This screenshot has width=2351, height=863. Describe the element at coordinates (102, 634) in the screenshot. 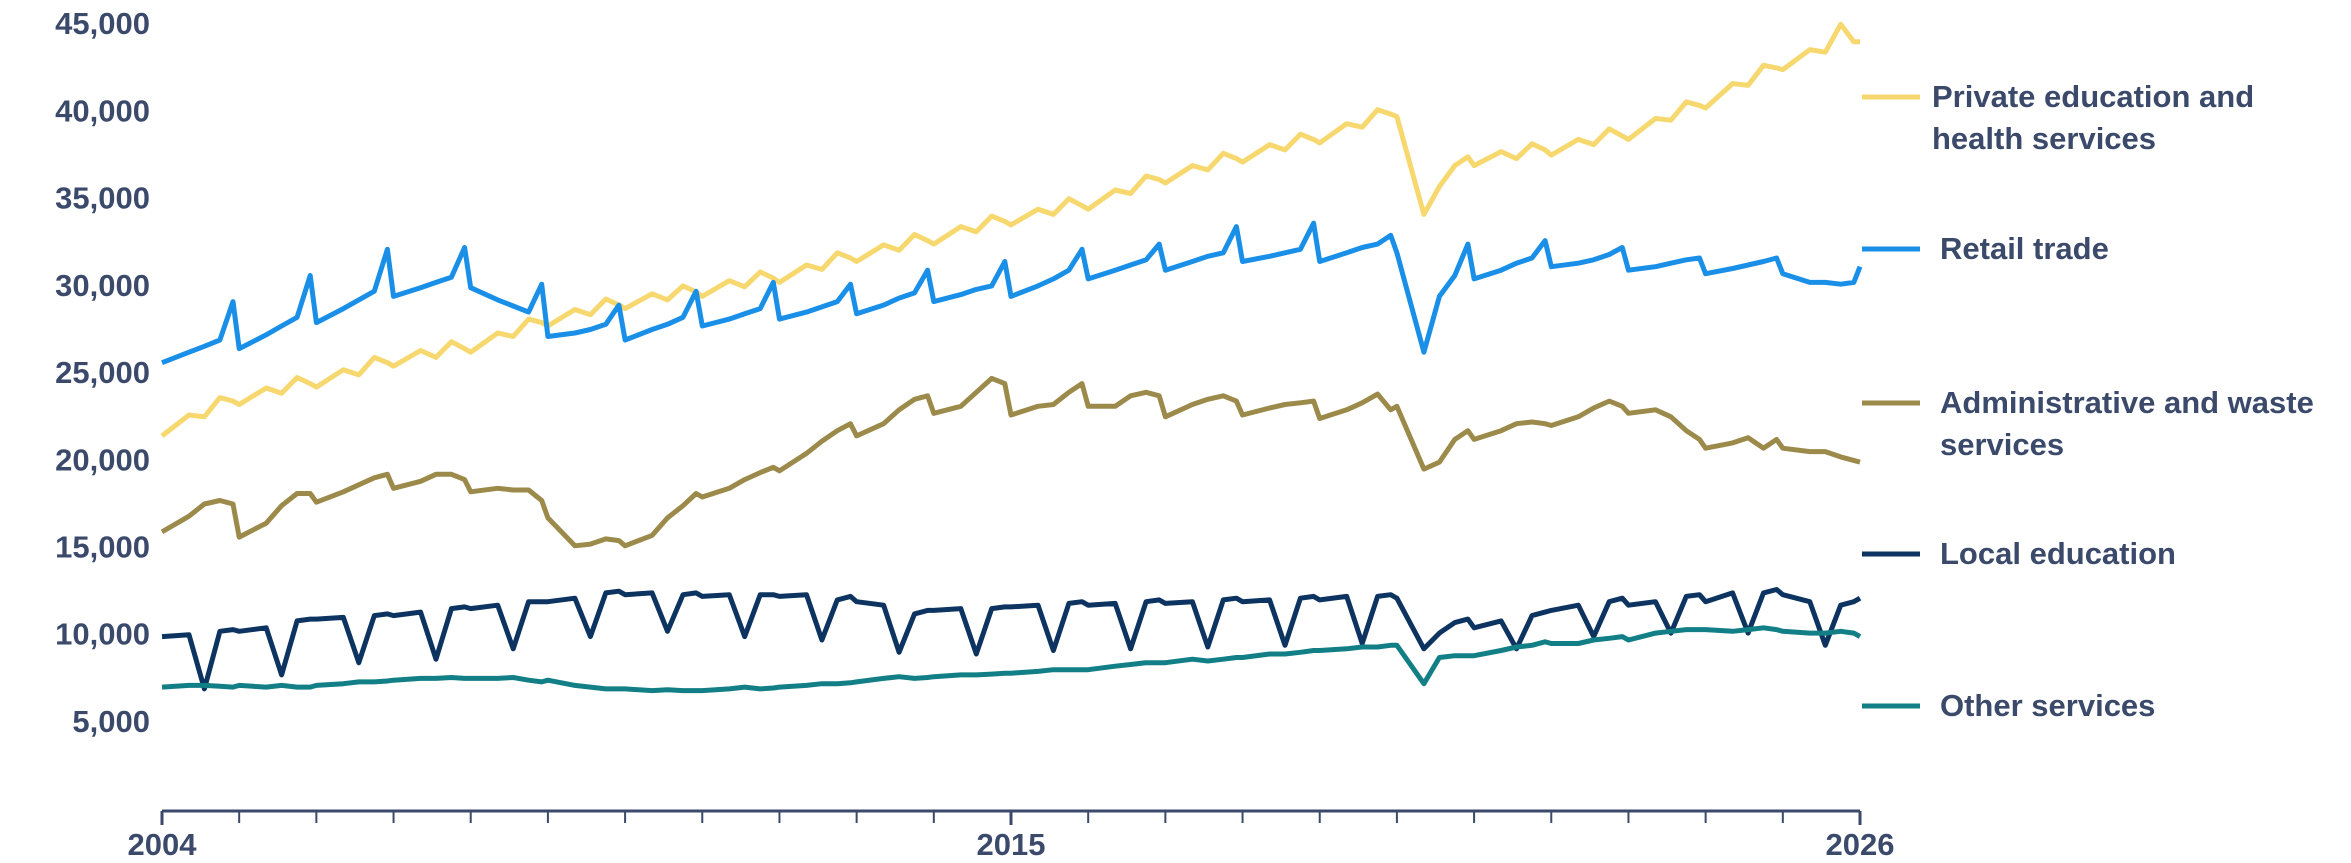

I see `y-tick-label: 10,000` at that location.